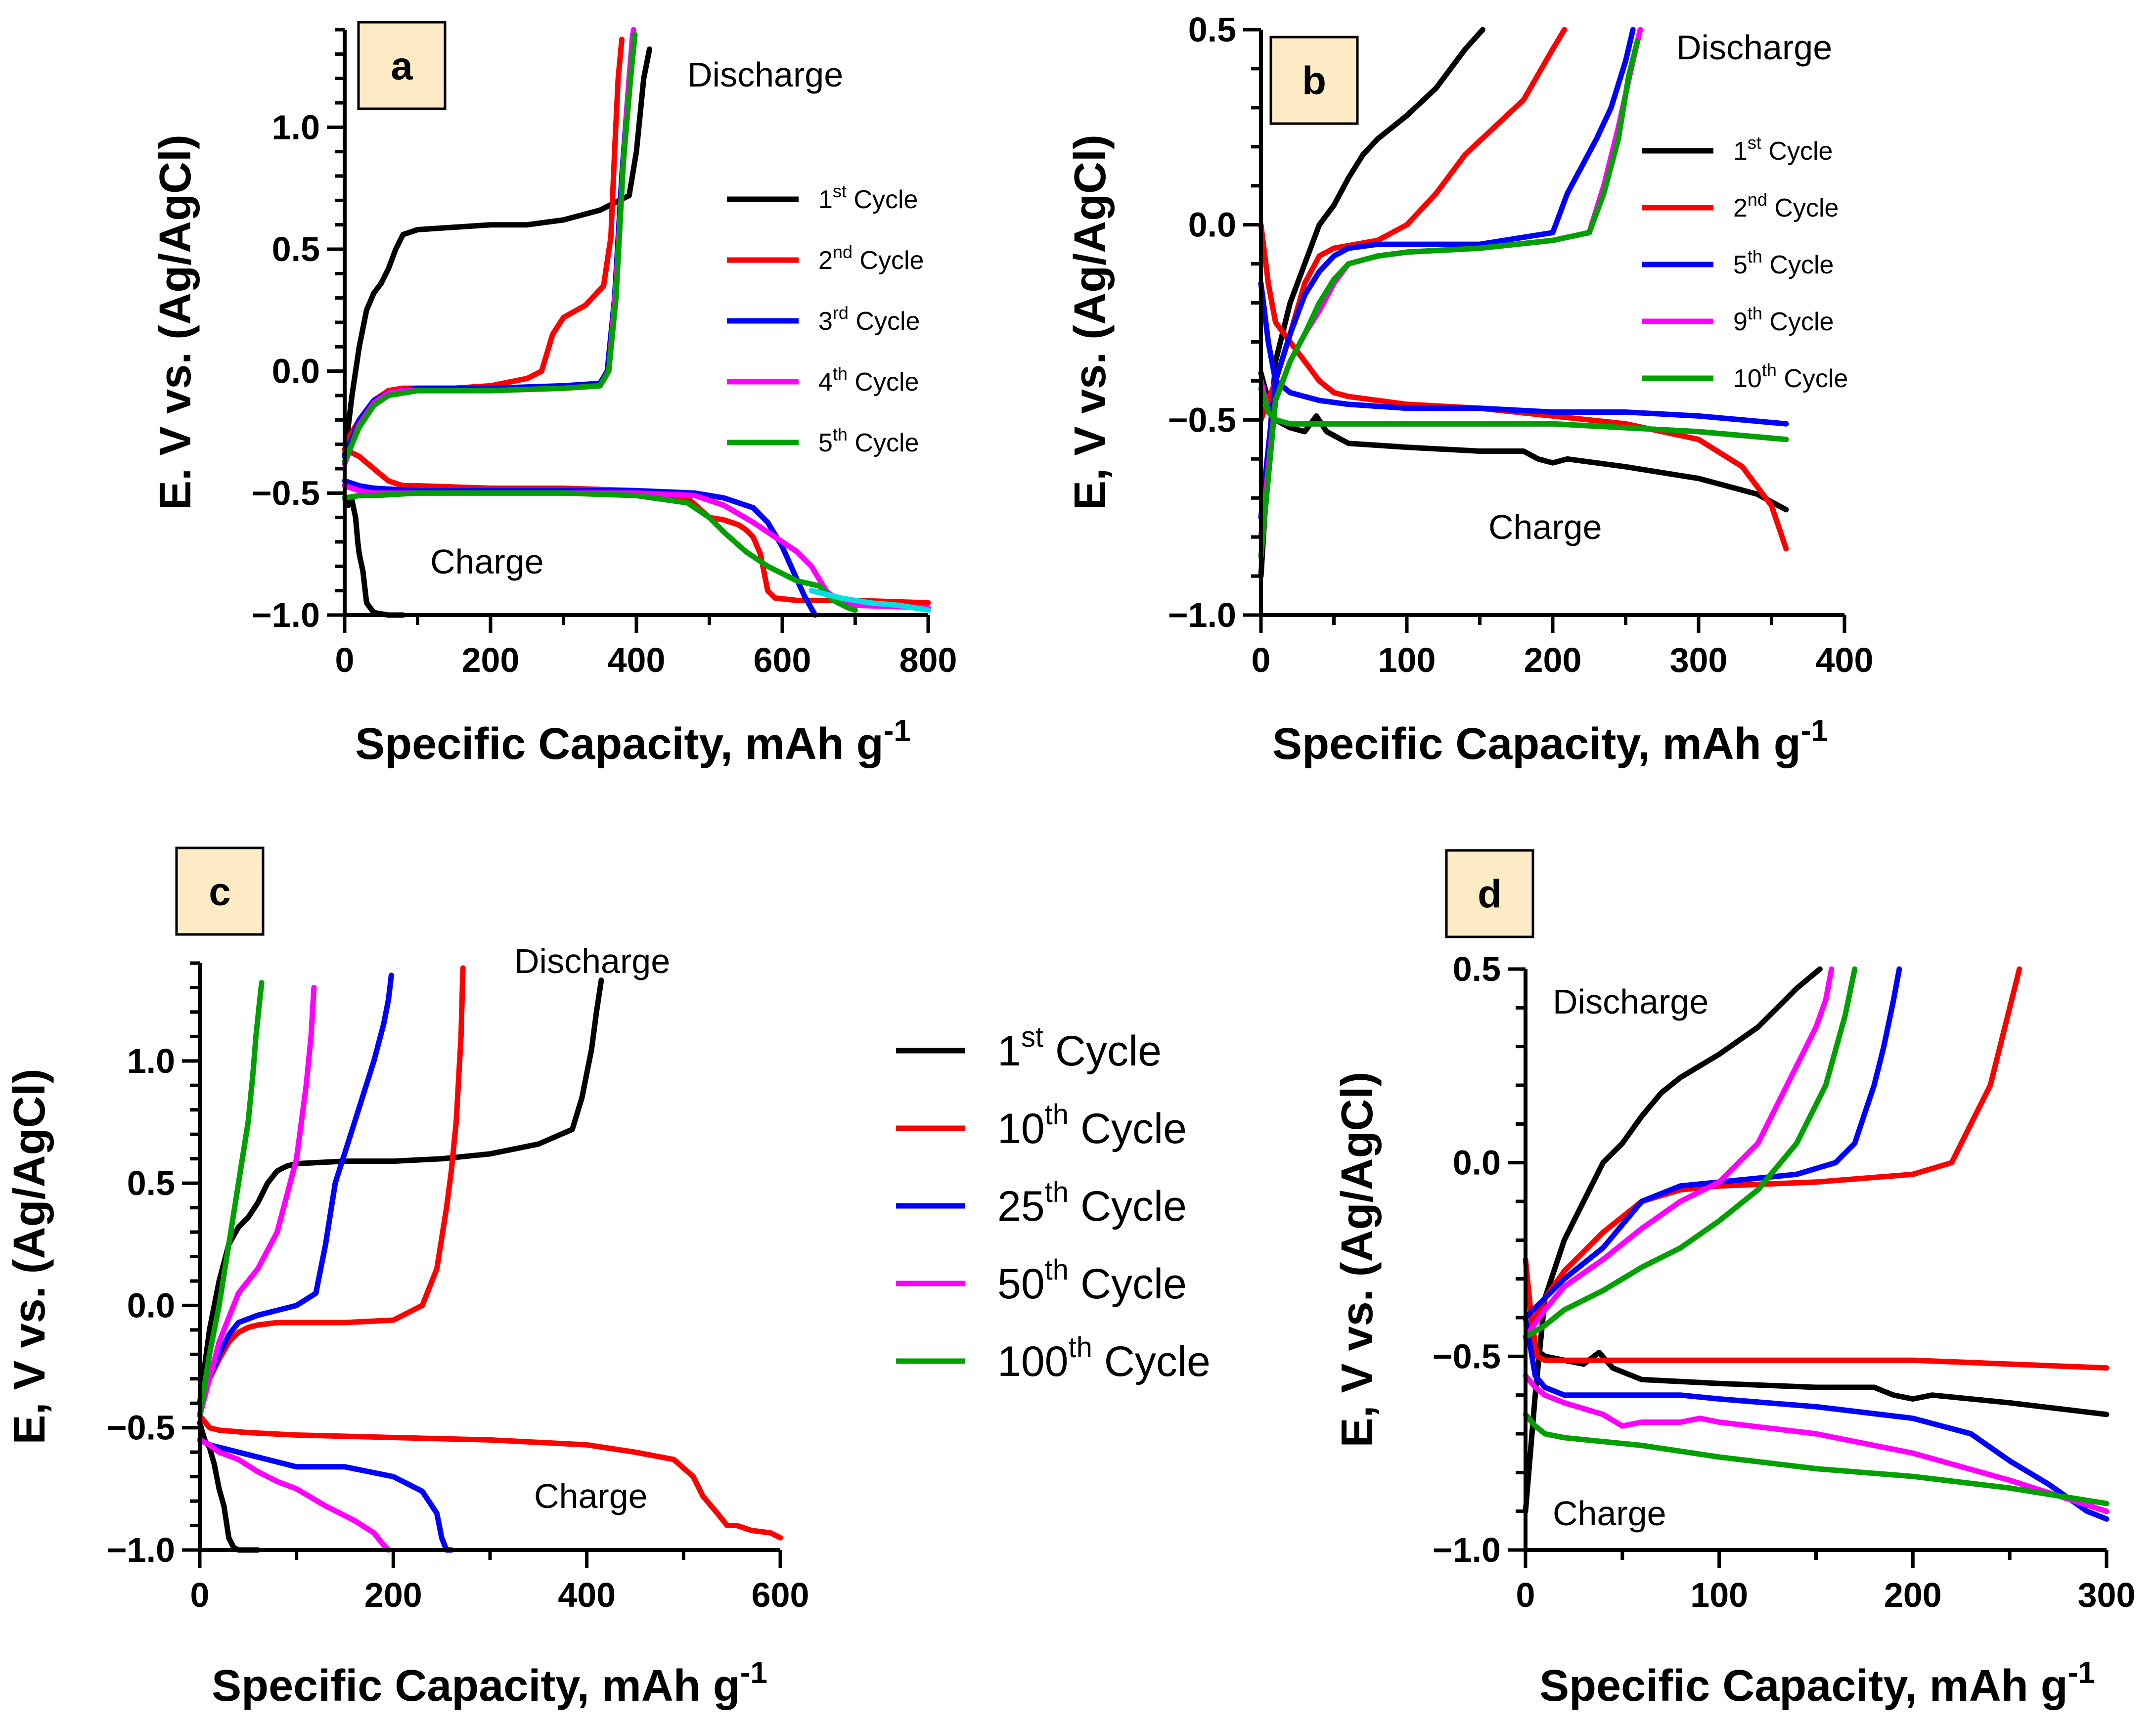 This screenshot has height=1726, width=2156. Describe the element at coordinates (1314, 81) in the screenshot. I see `panel-label: b` at that location.